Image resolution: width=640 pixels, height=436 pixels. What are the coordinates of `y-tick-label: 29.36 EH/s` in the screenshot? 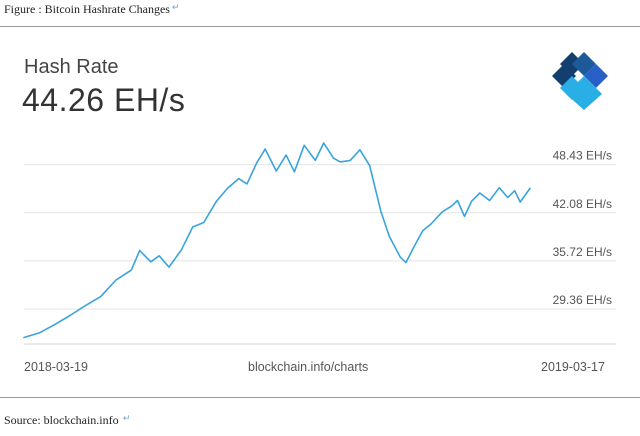 It's located at (582, 300).